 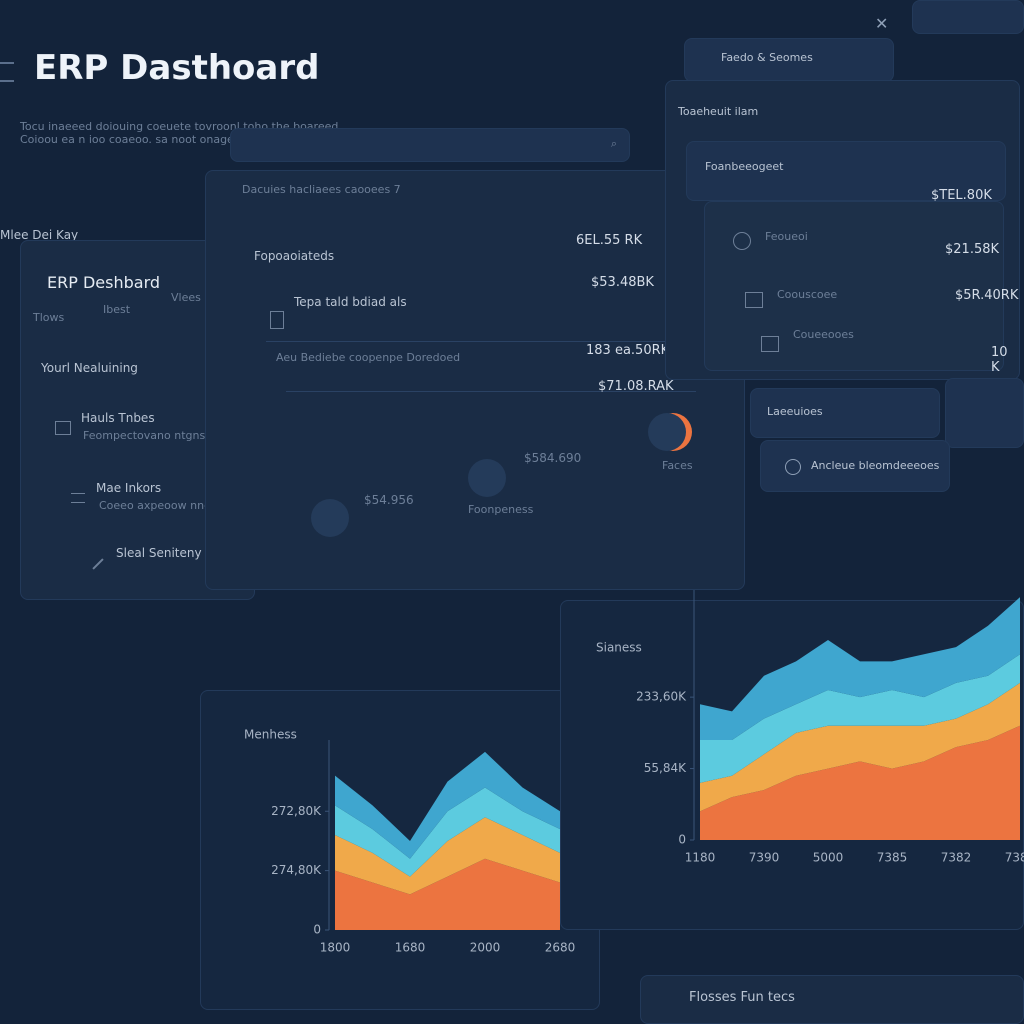 What do you see at coordinates (786, 236) in the screenshot?
I see `row-label: Feoueoi` at bounding box center [786, 236].